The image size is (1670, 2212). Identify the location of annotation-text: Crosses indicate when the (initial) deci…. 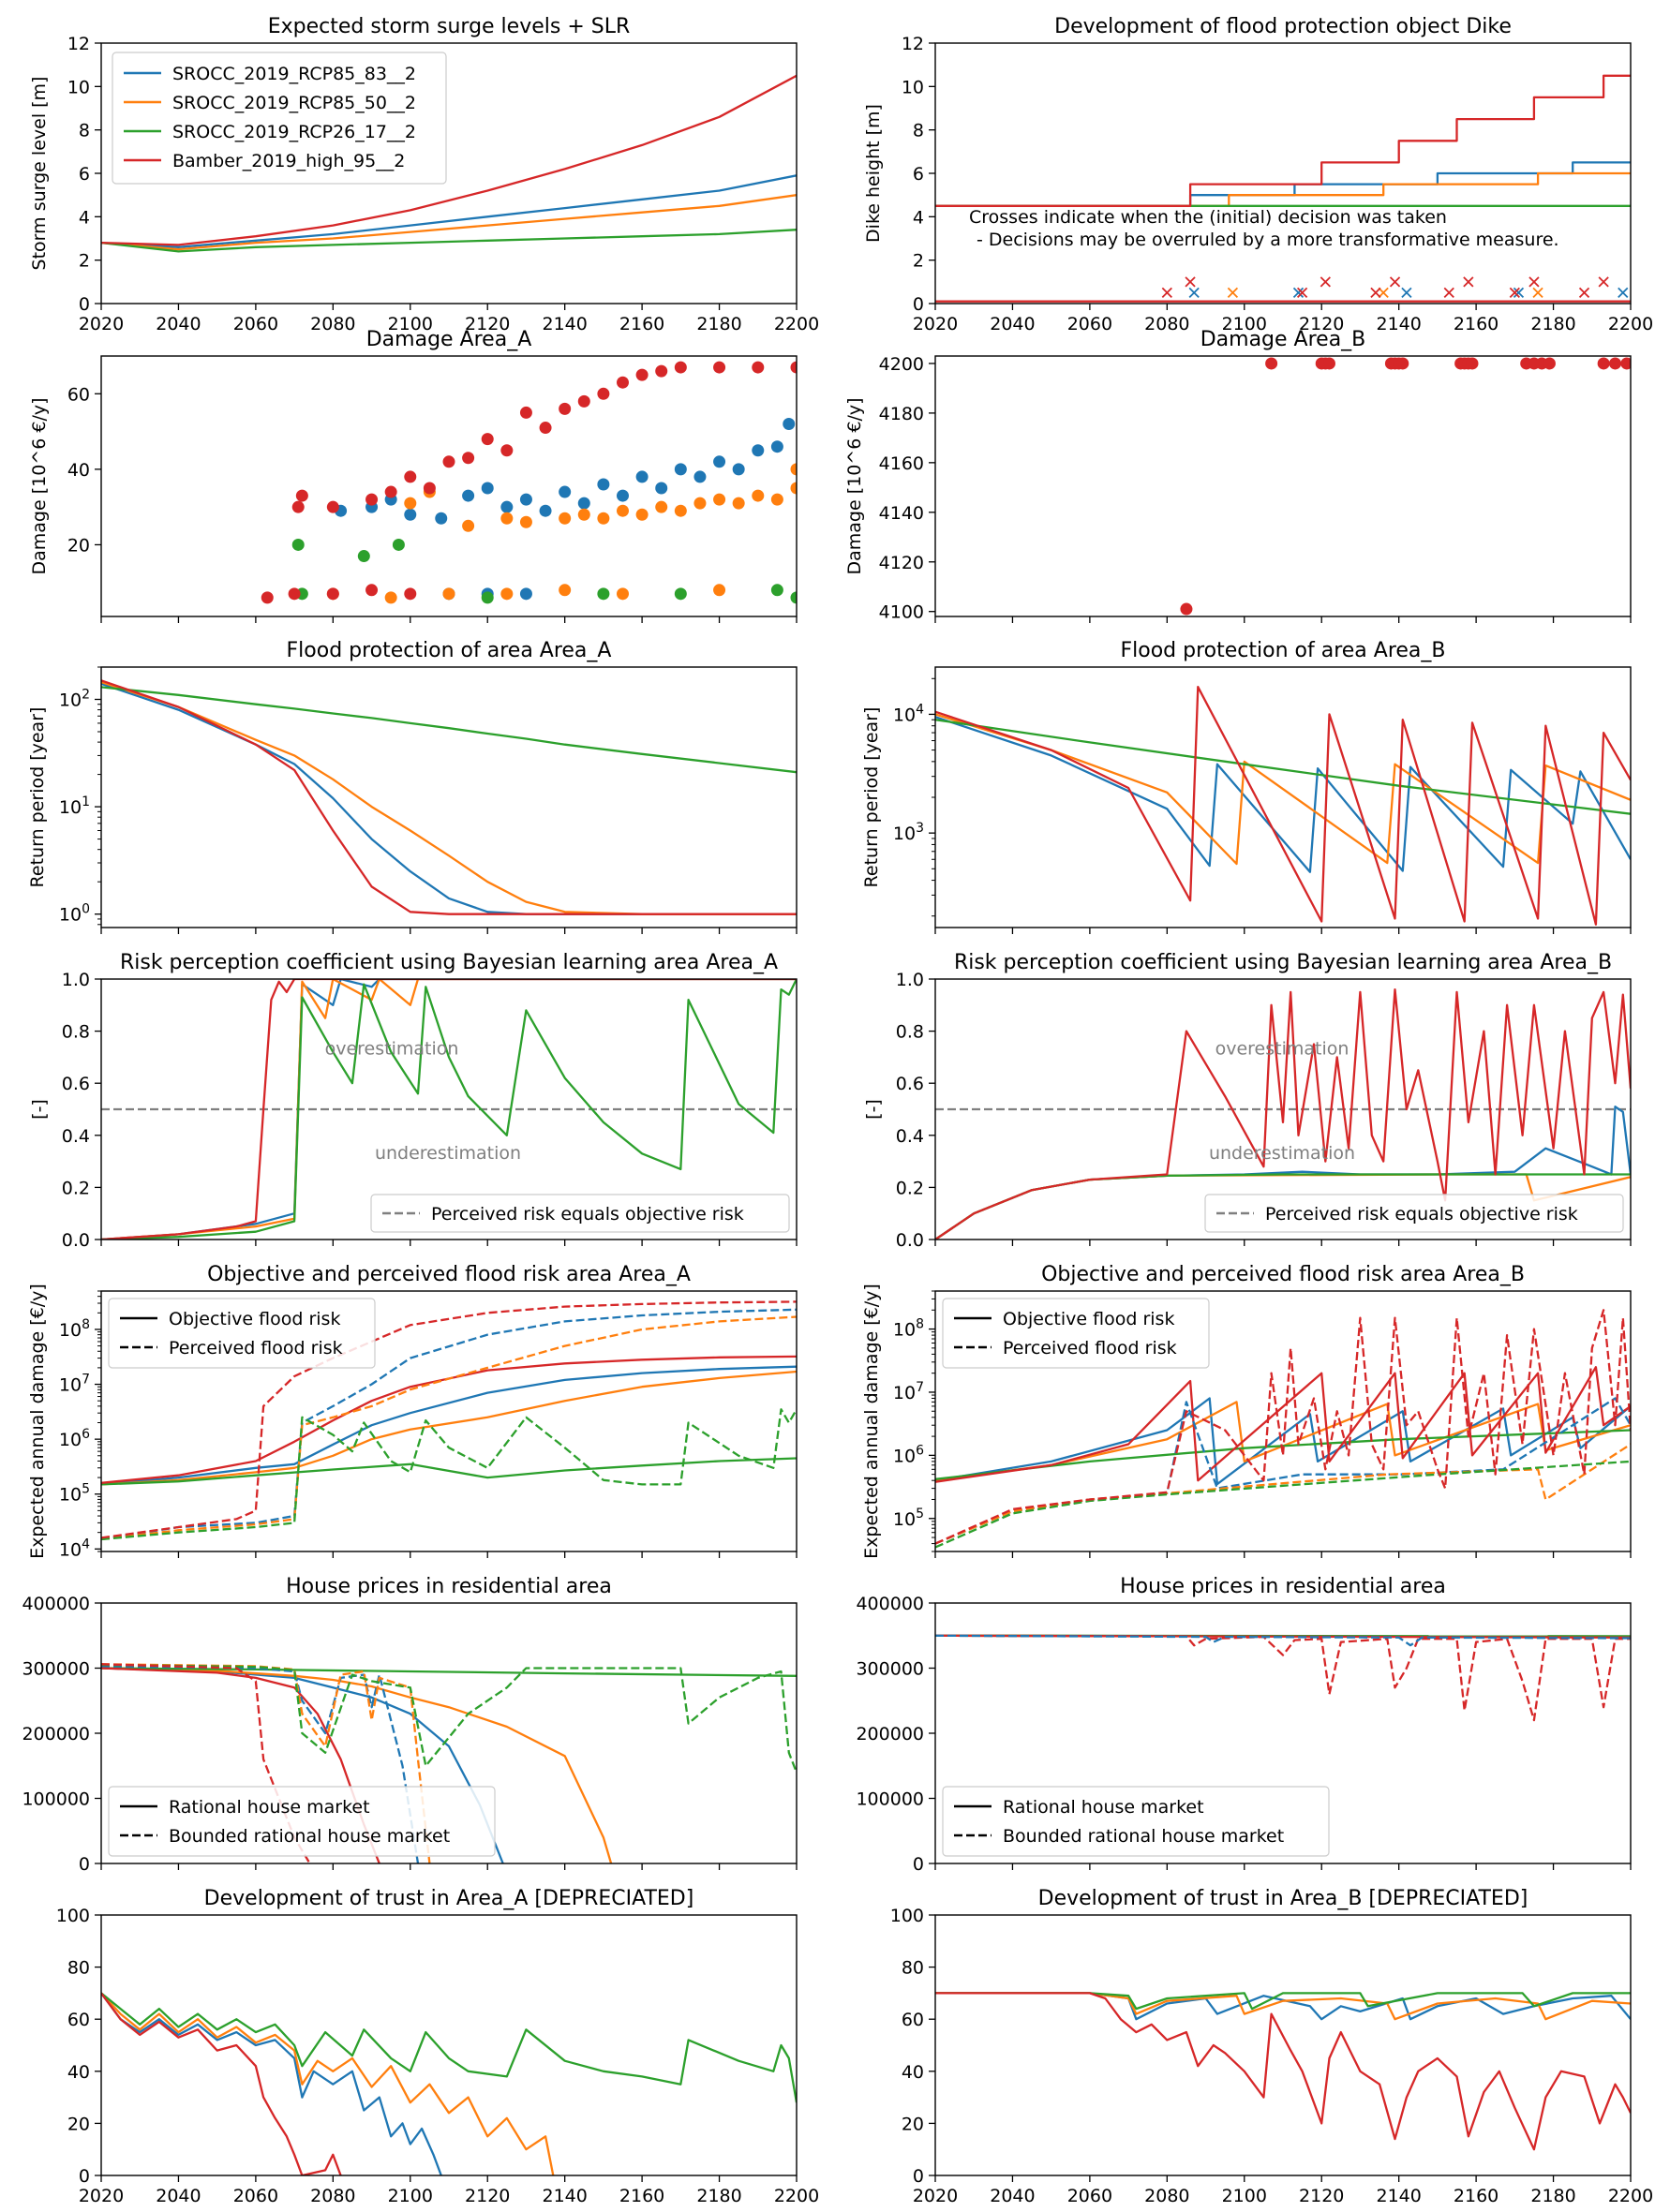
(1208, 217).